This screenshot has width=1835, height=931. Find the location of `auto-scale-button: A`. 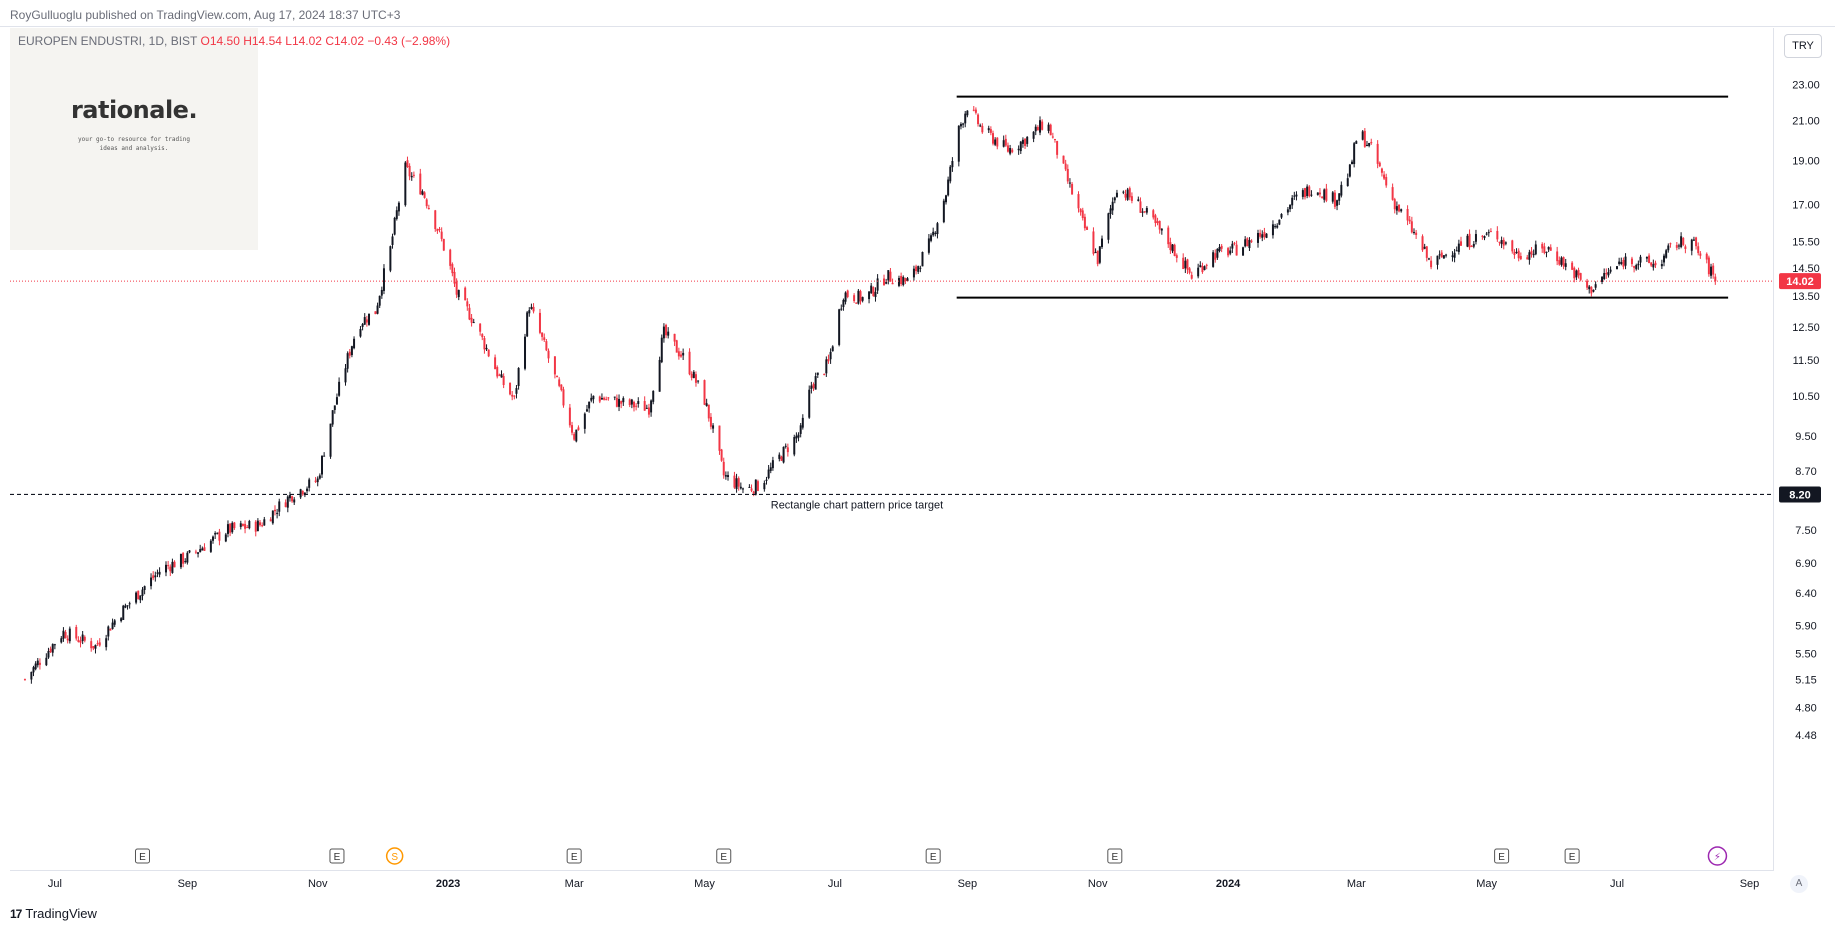

auto-scale-button: A is located at coordinates (1799, 884).